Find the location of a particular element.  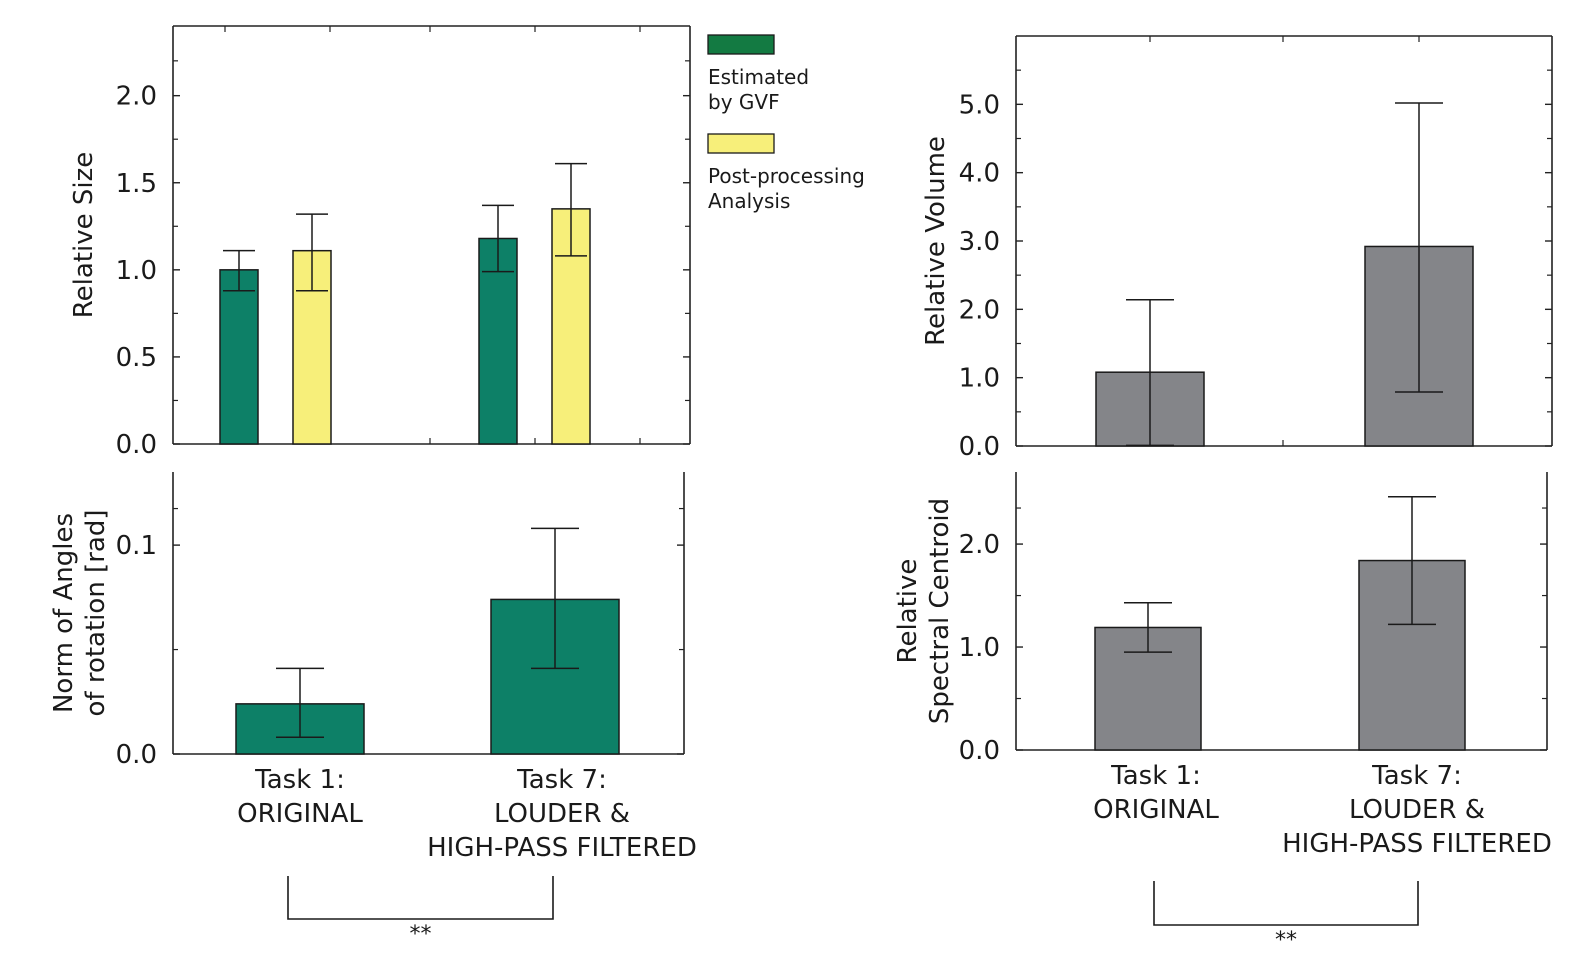

y-tick-label: 0.1 is located at coordinates (136, 546).